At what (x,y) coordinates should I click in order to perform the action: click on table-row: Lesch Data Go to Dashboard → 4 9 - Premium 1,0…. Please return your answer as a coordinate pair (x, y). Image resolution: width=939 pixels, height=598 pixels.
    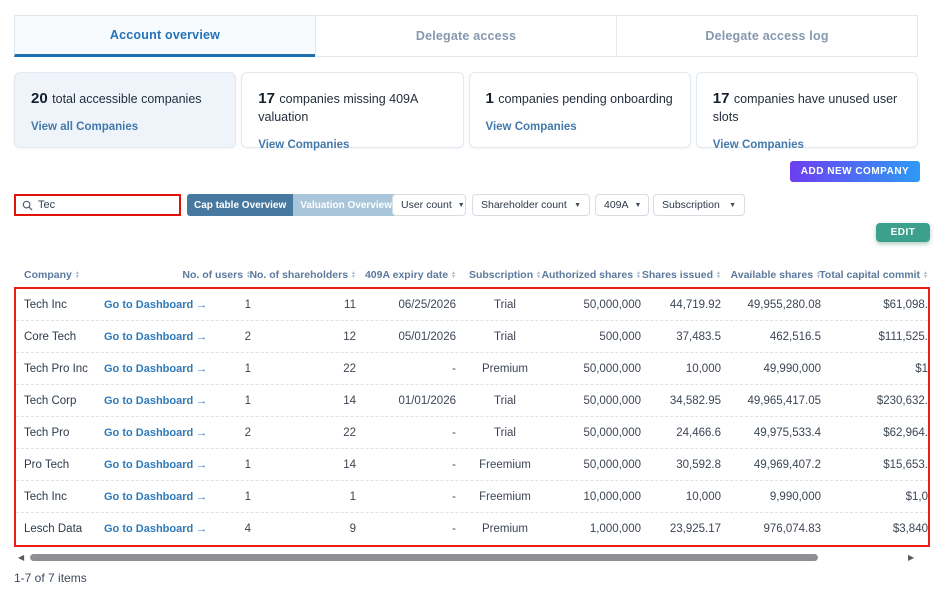
    Looking at the image, I should click on (472, 529).